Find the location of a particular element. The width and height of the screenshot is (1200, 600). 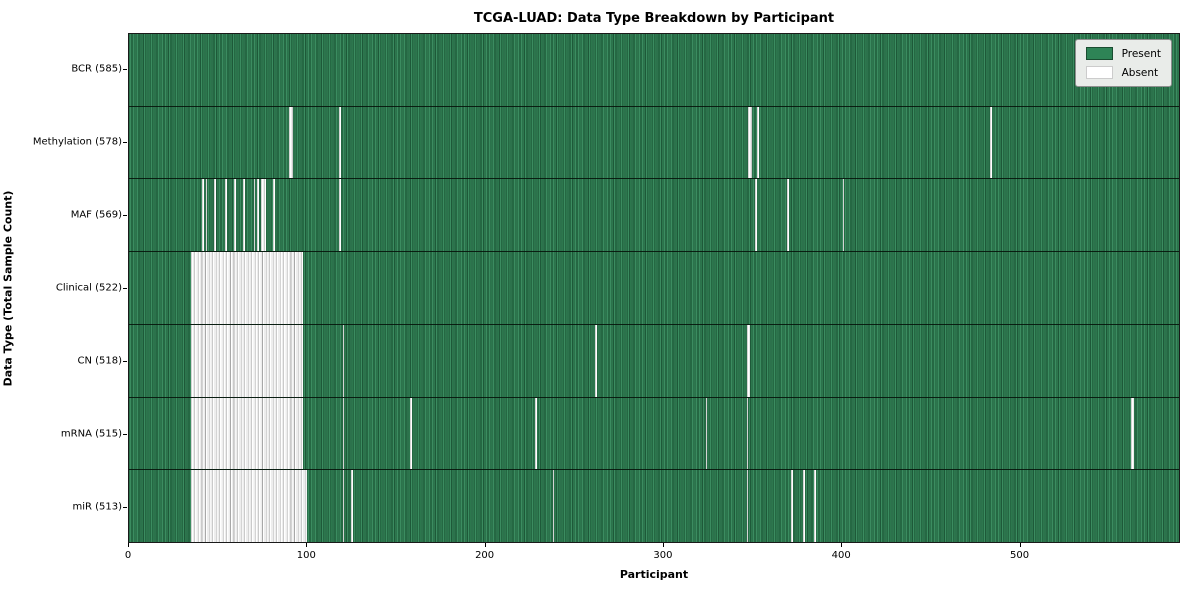

heatmap-row-maf is located at coordinates (654, 215).